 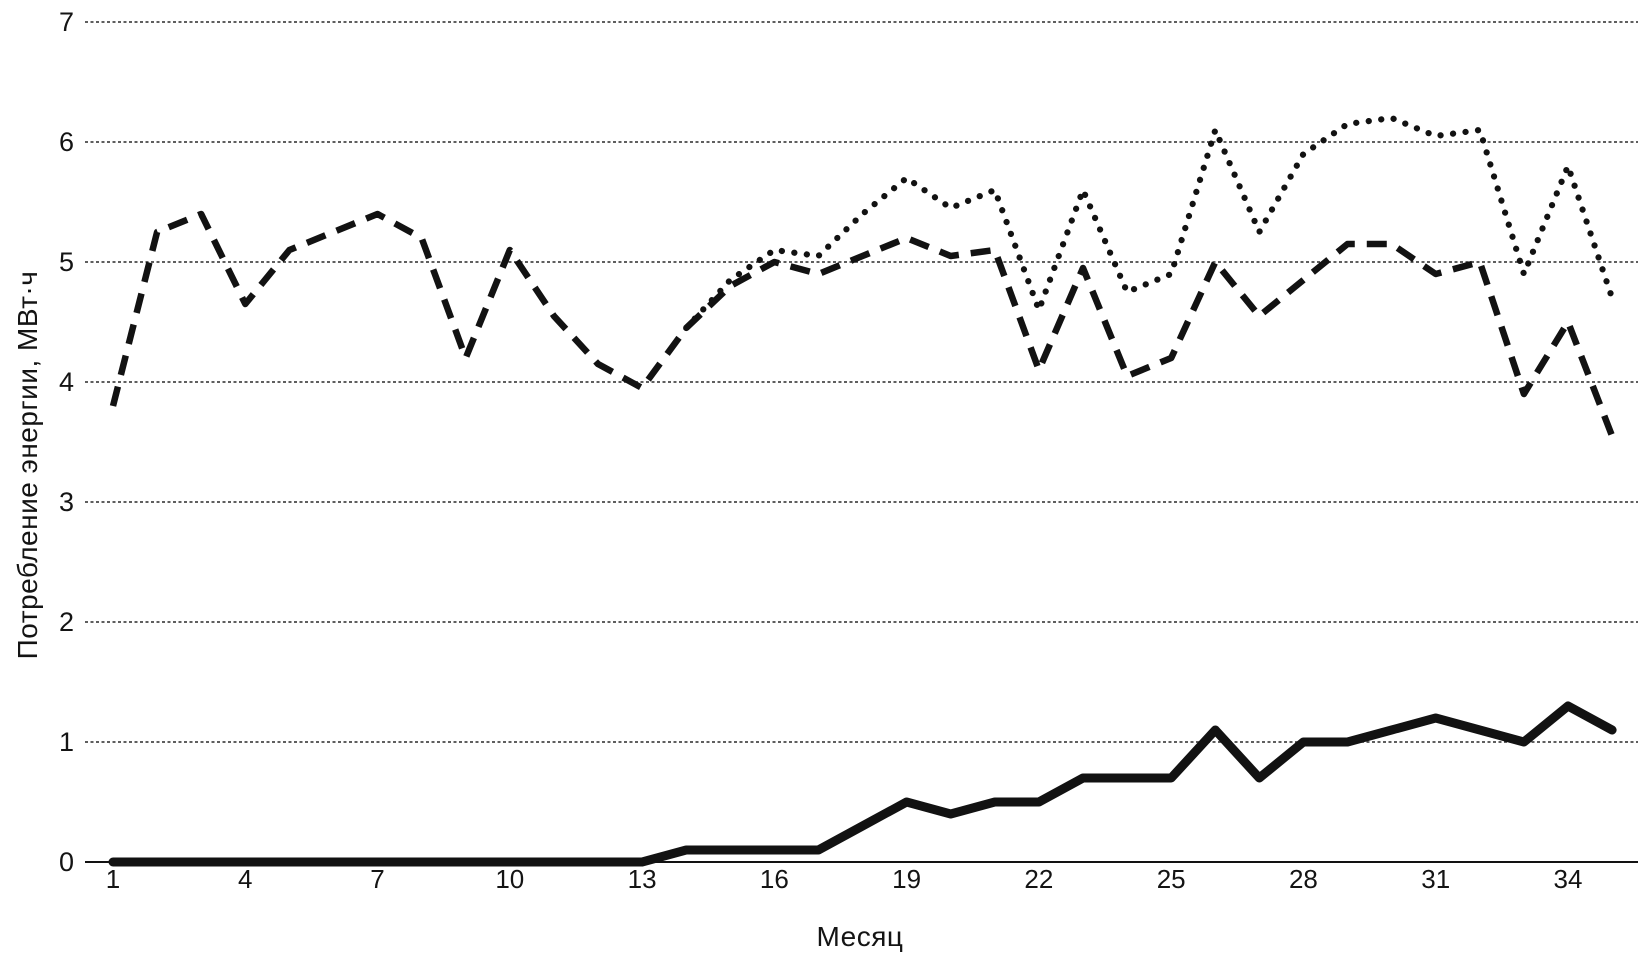 What do you see at coordinates (377, 879) in the screenshot?
I see `x-tick-label: 7` at bounding box center [377, 879].